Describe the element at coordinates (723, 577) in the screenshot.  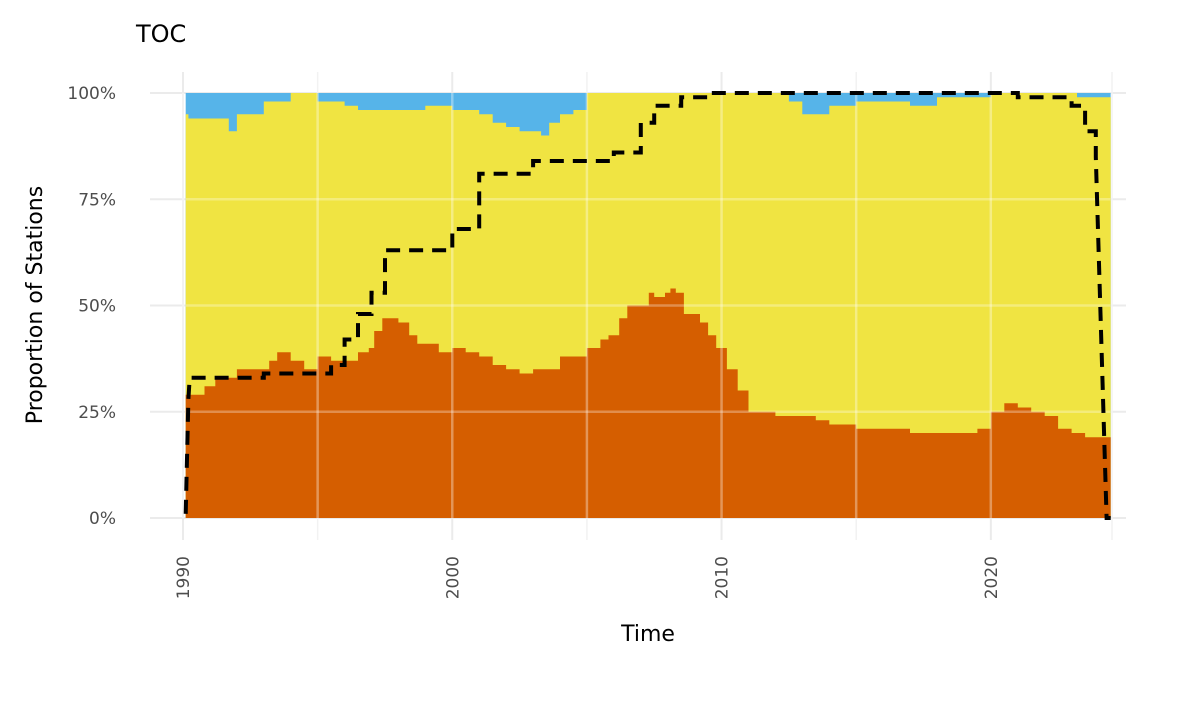
I see `x-tick-label-2: 2010` at that location.